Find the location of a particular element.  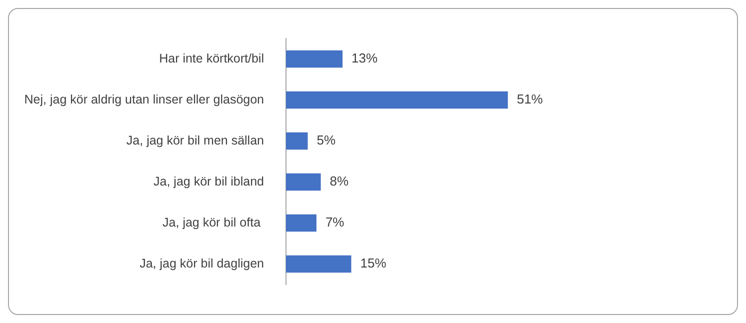

y-tick-label: Ja, jag kör bil dagligen is located at coordinates (202, 263).